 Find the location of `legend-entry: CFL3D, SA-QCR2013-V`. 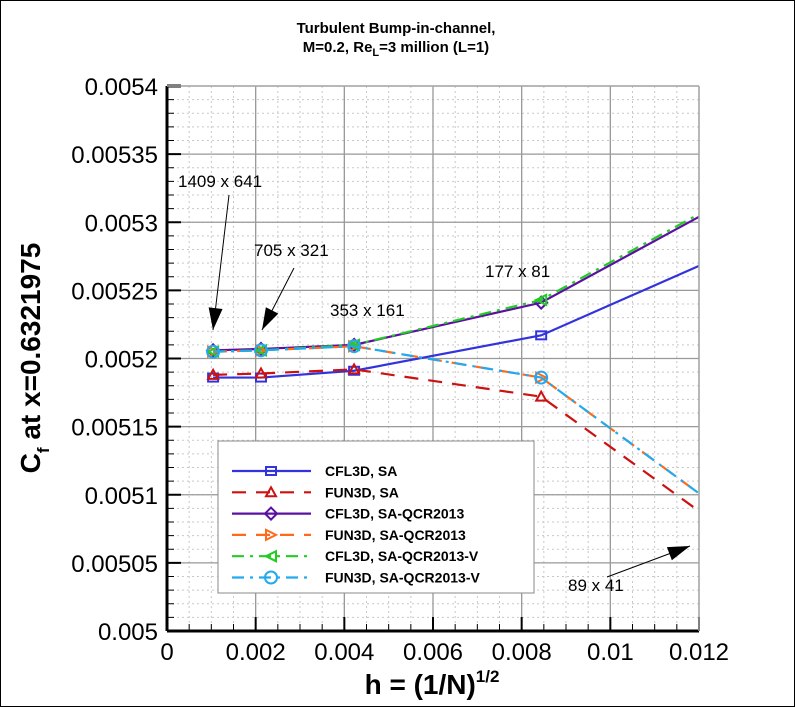

legend-entry: CFL3D, SA-QCR2013-V is located at coordinates (355, 556).